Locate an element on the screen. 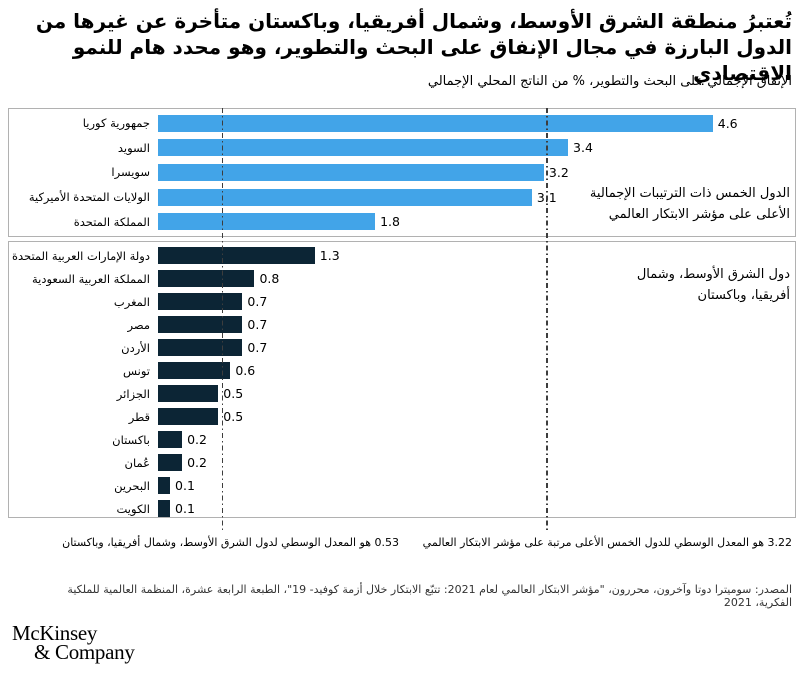 The height and width of the screenshot is (677, 804). country-label: جمهورية كوريا is located at coordinates (116, 123).